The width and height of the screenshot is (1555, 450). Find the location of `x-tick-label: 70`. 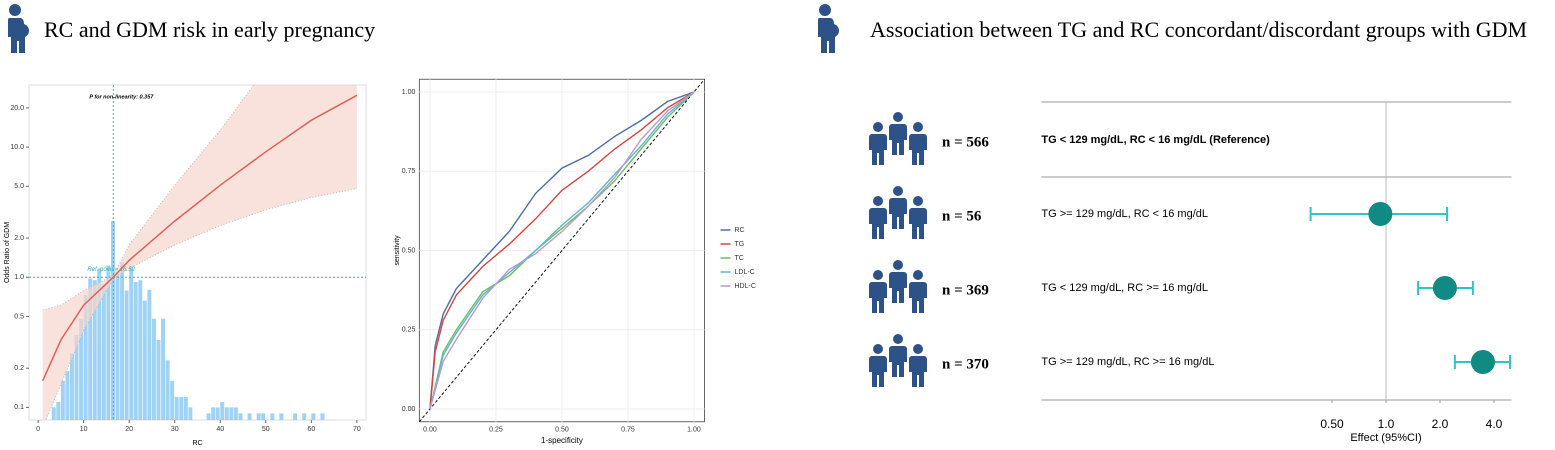

x-tick-label: 70 is located at coordinates (357, 429).